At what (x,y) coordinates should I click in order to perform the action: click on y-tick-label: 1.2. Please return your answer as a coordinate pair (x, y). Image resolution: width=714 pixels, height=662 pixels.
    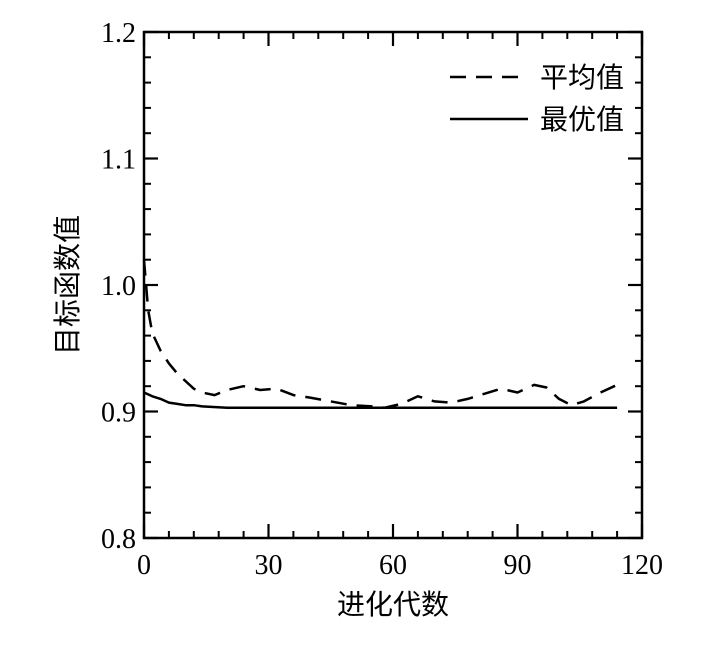
    Looking at the image, I should click on (118, 33).